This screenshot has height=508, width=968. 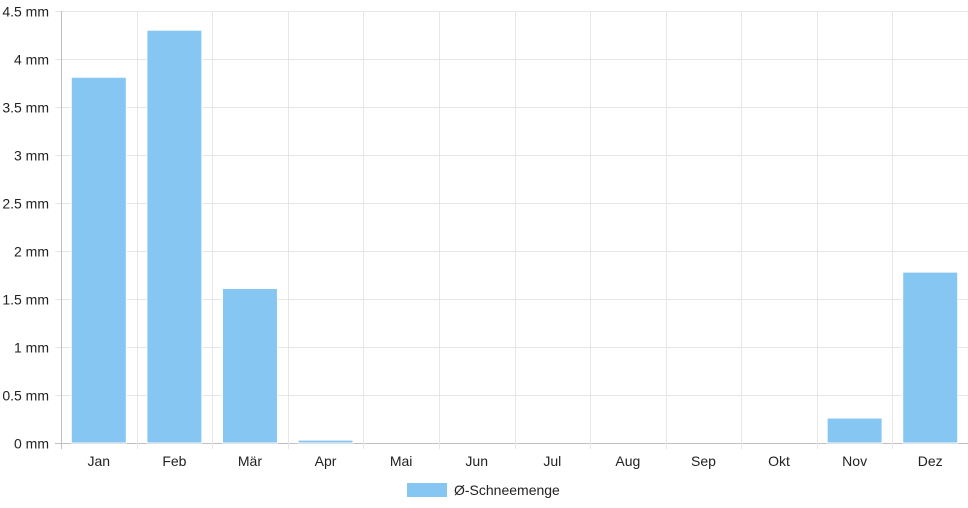 I want to click on x-tick-label: Sep, so click(x=703, y=461).